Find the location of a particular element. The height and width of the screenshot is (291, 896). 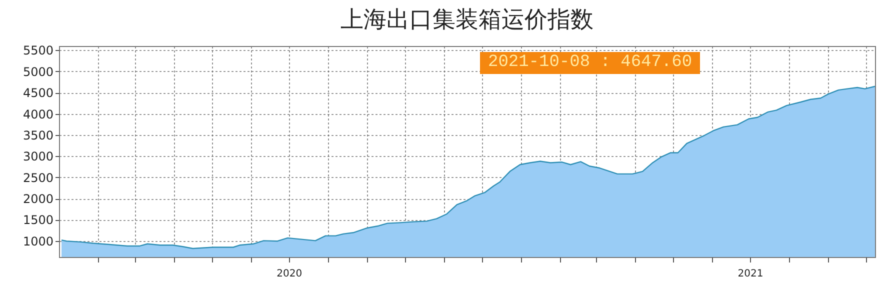

y-tick-label: 2500 is located at coordinates (38, 177).